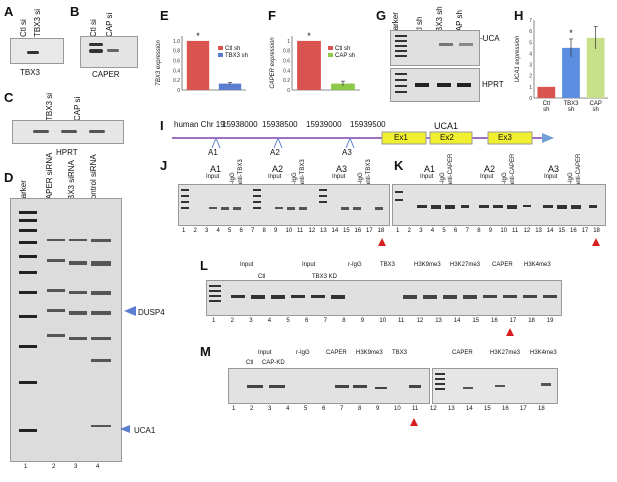 This screenshot has width=617, height=482. I want to click on panel-l-sub-kd: TBX3 KD, so click(325, 277).